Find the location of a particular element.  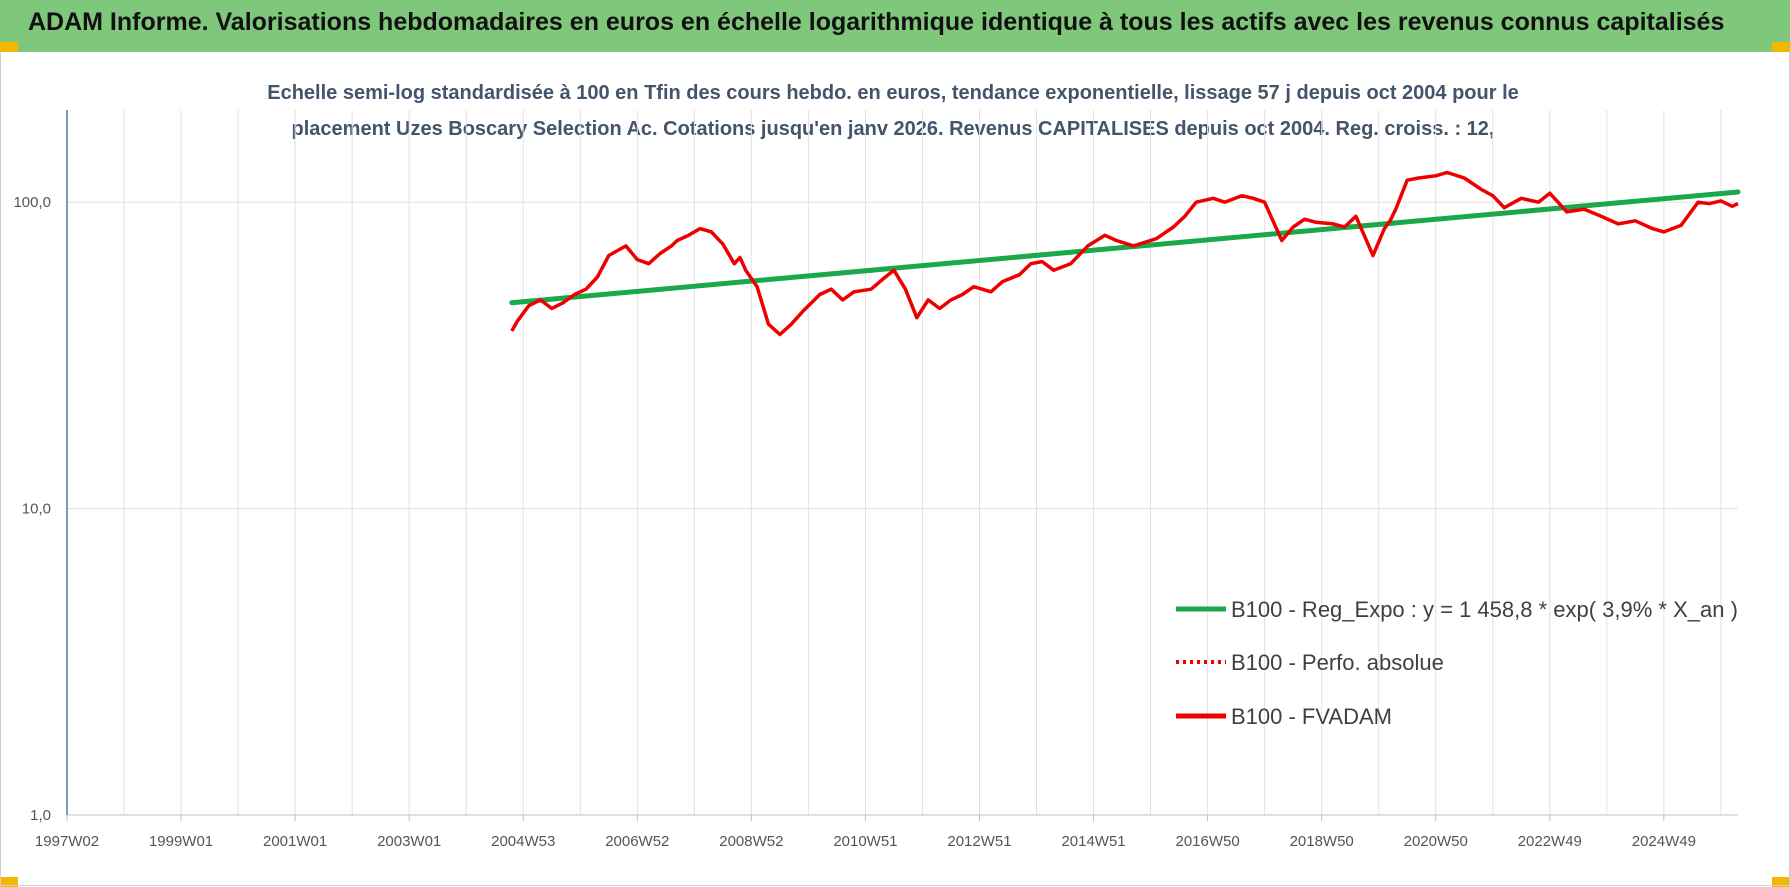

corner-mark-bottom-left is located at coordinates (9, 882).